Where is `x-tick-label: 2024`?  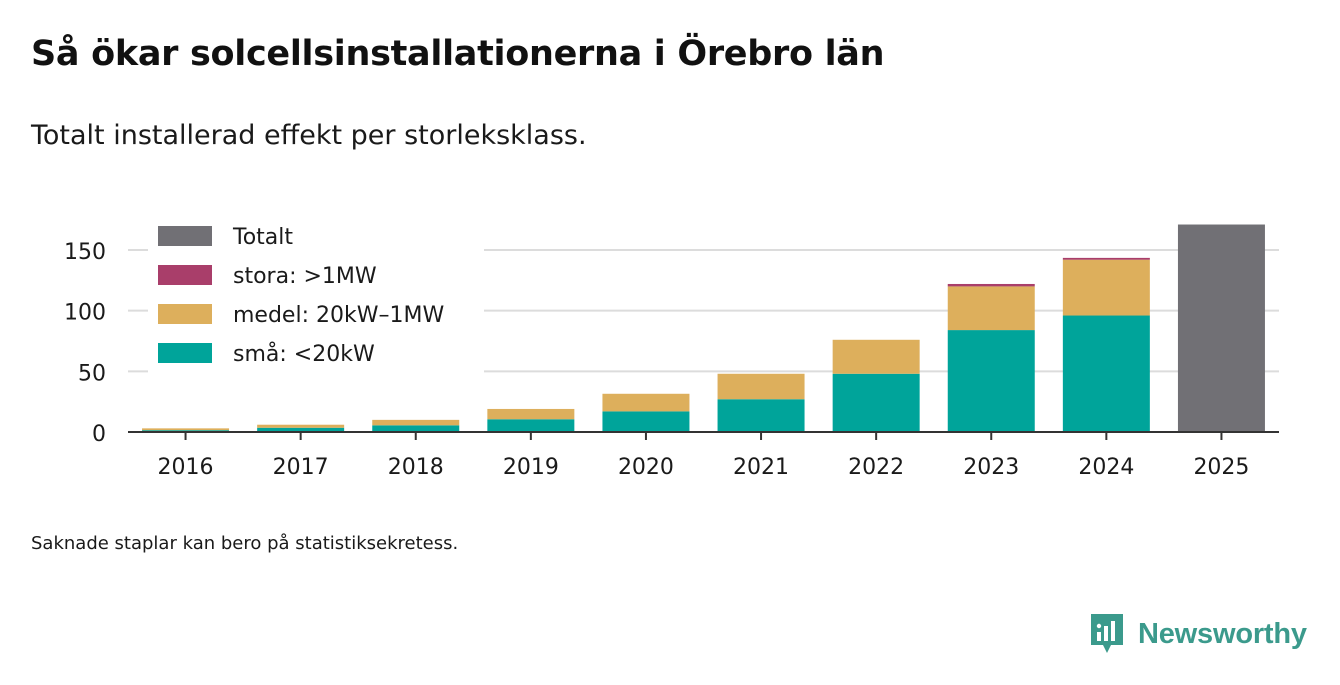 x-tick-label: 2024 is located at coordinates (1106, 467).